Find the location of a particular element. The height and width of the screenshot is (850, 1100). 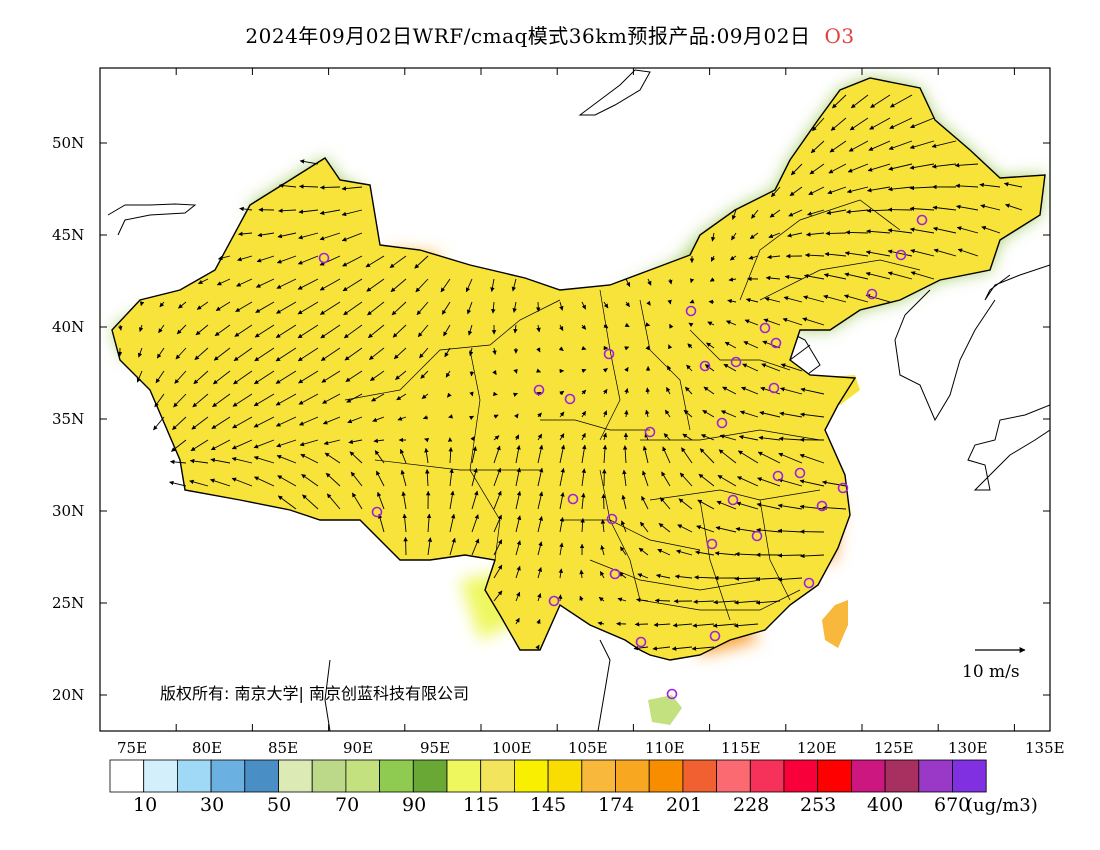

title-main: 2024年09月02日WRF/cmaq模式36km预报产品:09月02日 is located at coordinates (528, 36).